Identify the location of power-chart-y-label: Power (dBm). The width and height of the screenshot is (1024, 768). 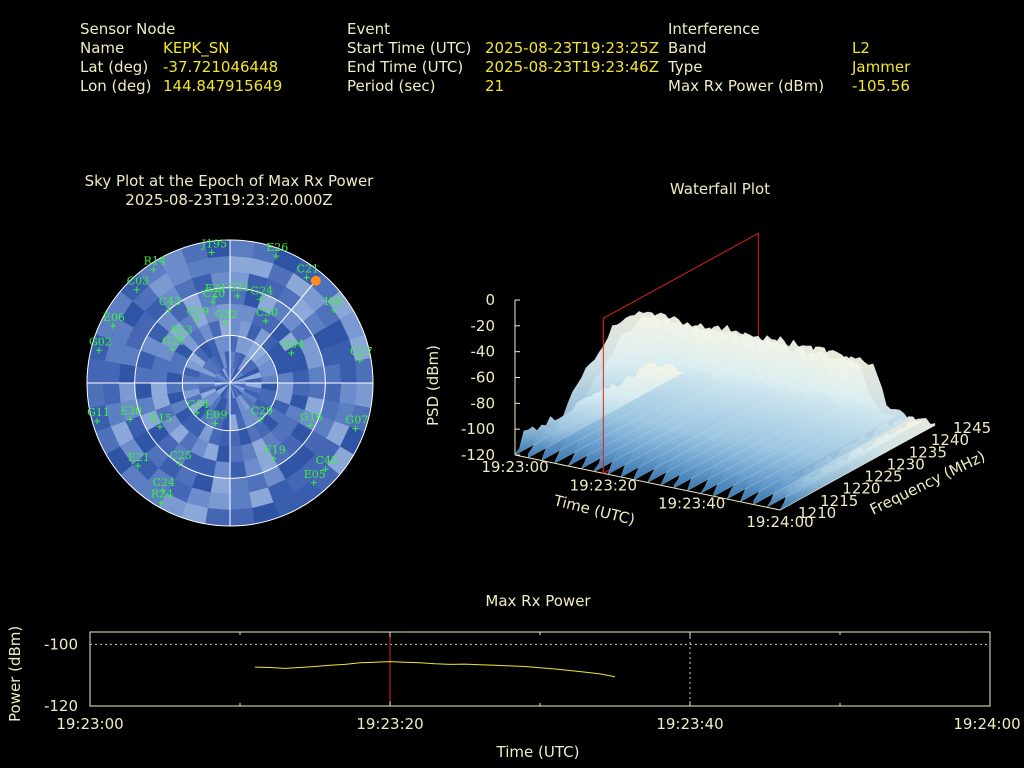
(15, 674).